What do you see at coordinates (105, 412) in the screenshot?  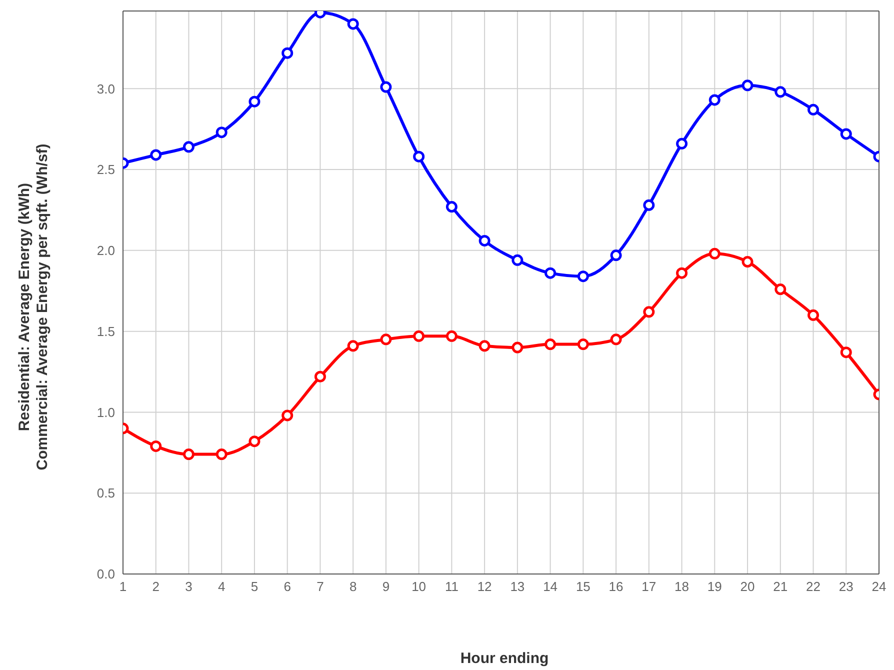 I see `y-tick-label: 1.0` at bounding box center [105, 412].